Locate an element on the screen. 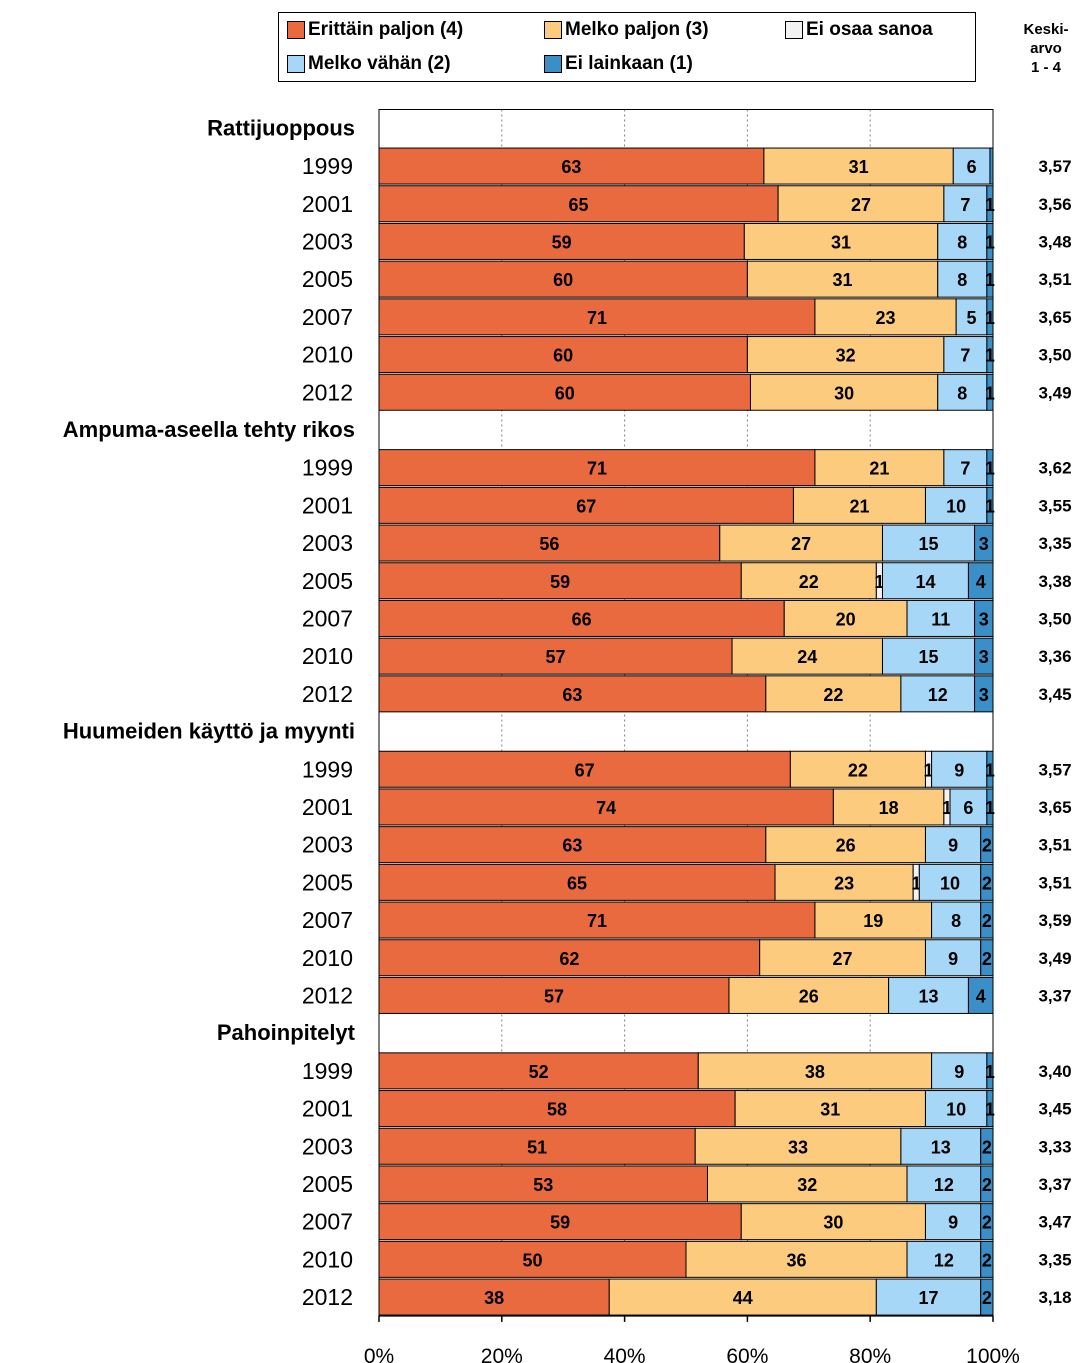  data-label: 9 is located at coordinates (953, 846).